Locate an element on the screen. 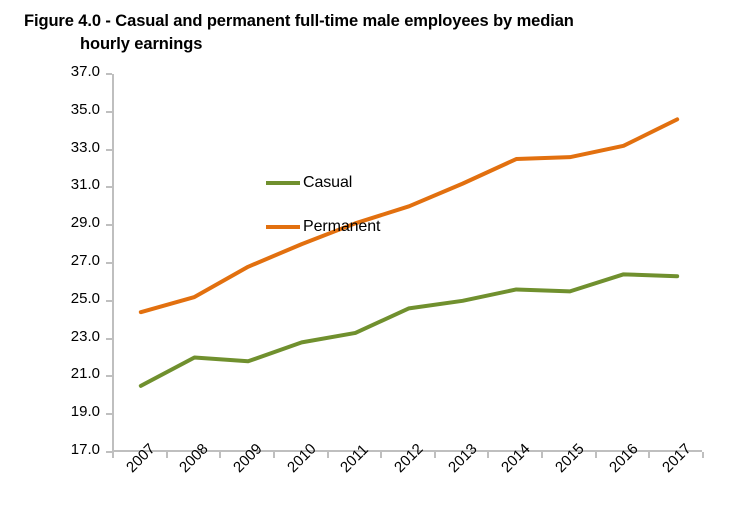 The image size is (740, 532). legend-item-casual: Casual is located at coordinates (376, 183).